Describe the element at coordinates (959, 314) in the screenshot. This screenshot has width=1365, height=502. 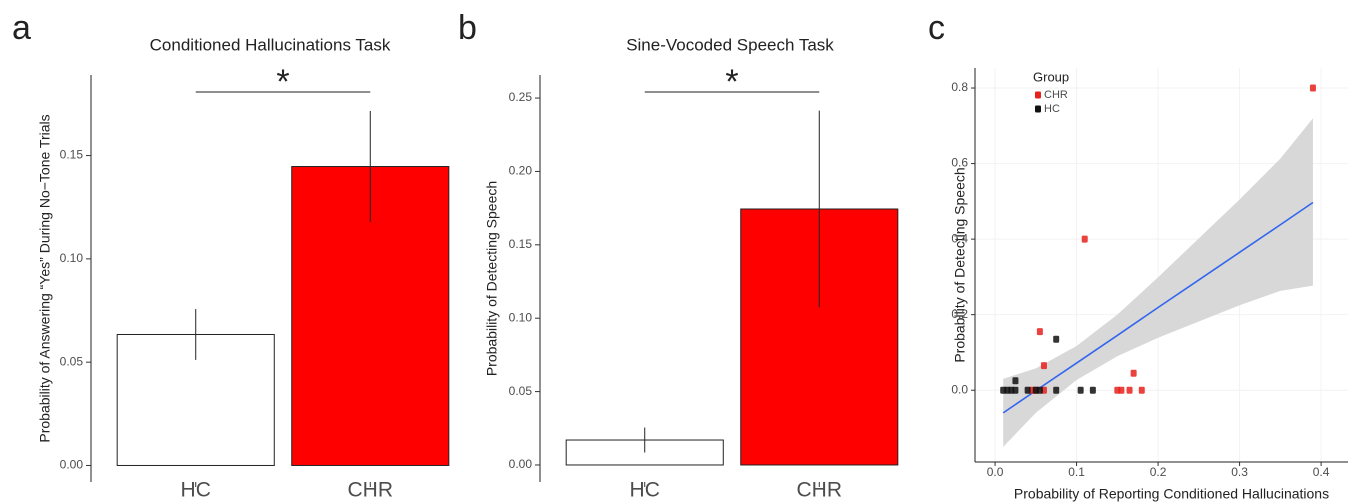
I see `y-tick-label: 0.2` at that location.